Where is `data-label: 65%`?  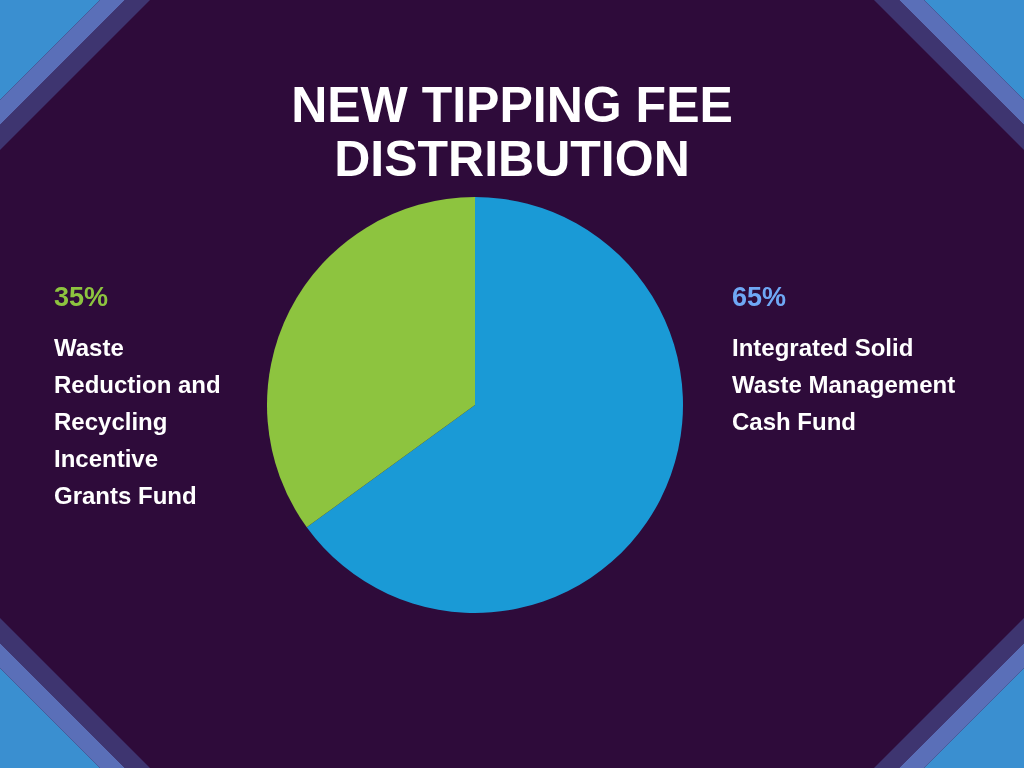
data-label: 65% is located at coordinates (760, 297).